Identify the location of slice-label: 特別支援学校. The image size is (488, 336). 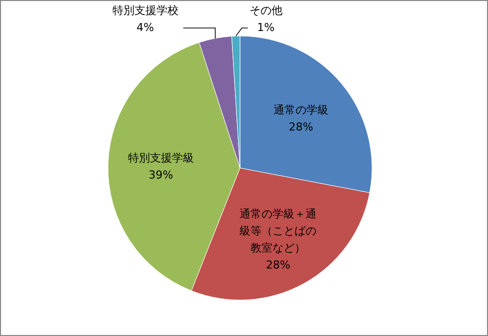
(145, 10).